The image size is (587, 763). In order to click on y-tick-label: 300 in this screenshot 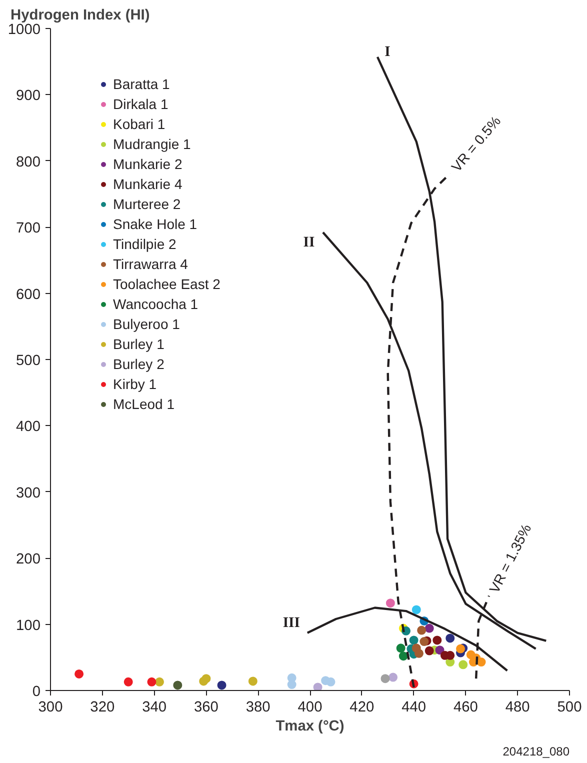, I will do `click(28, 493)`.